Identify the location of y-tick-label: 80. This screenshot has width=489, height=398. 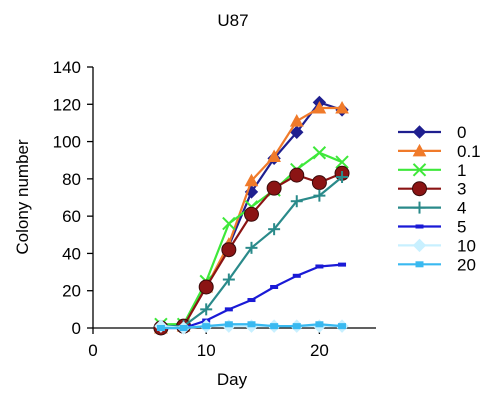
(71, 179).